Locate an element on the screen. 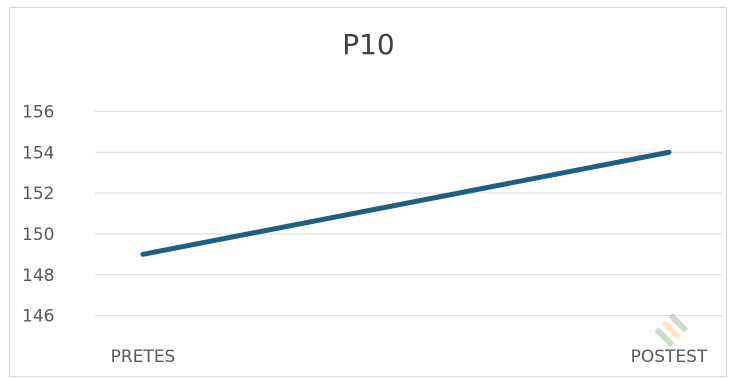 Image resolution: width=737 pixels, height=379 pixels. y-tick-label: 152 is located at coordinates (38, 194).